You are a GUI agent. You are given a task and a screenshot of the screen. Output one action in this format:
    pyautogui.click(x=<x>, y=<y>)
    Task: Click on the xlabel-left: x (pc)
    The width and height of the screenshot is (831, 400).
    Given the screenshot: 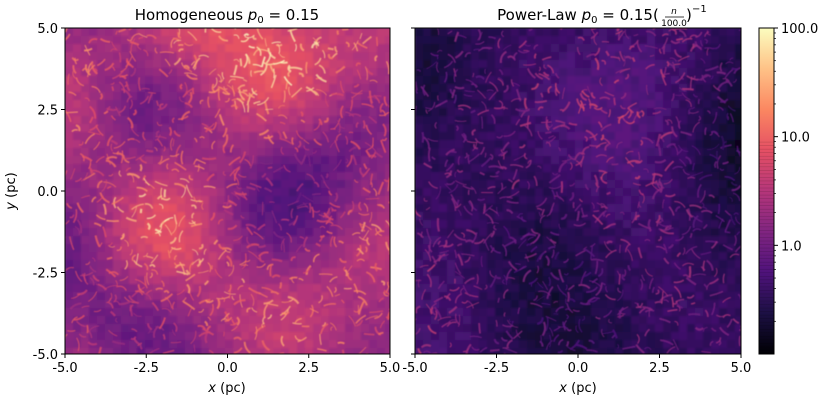 What is the action you would take?
    pyautogui.click(x=226, y=388)
    